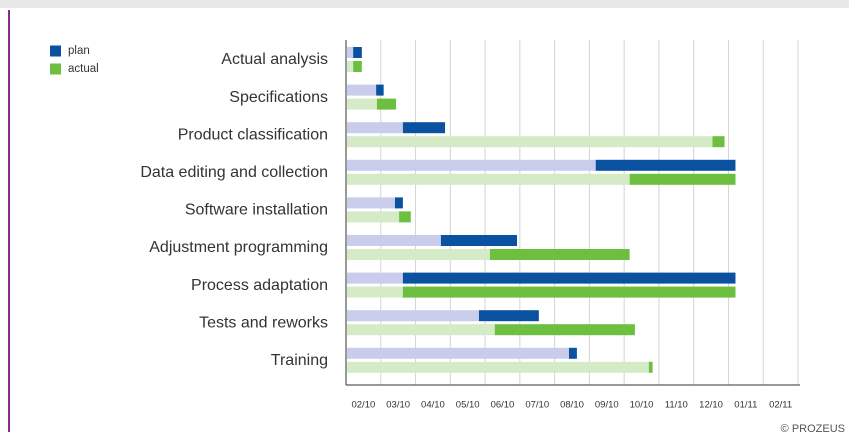 The image size is (849, 445). I want to click on x-tick-label: 09/10, so click(607, 405).